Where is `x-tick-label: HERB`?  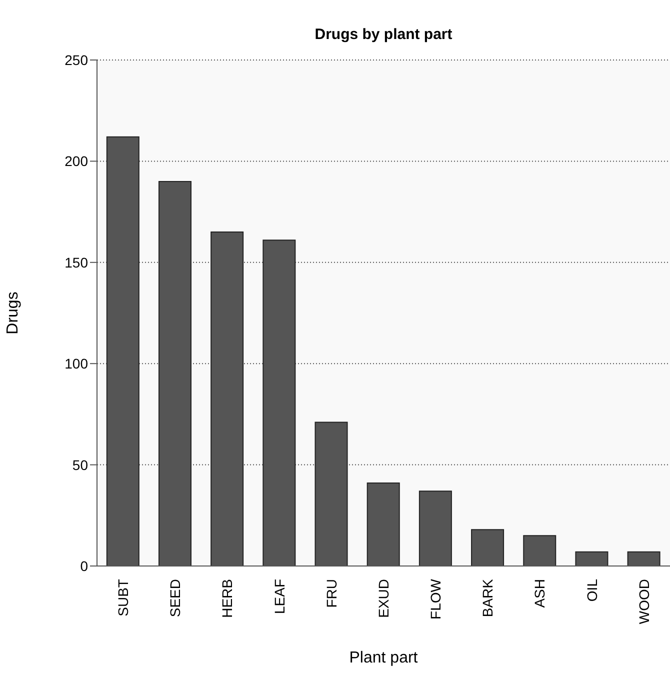 x-tick-label: HERB is located at coordinates (227, 598).